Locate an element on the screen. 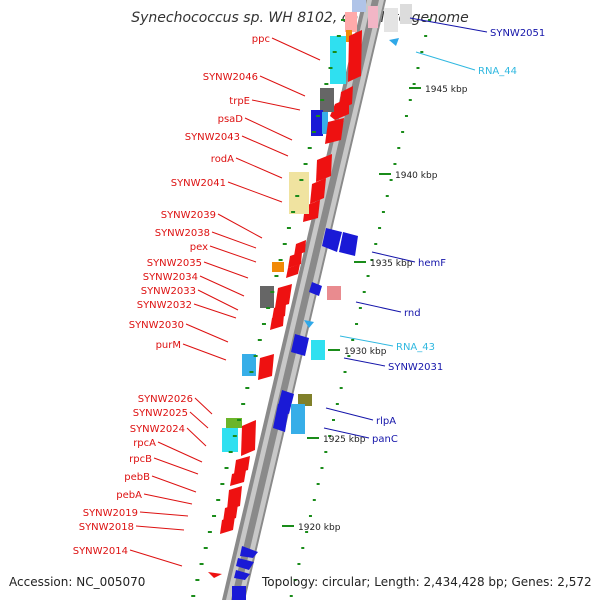 The height and width of the screenshot is (600, 600). gene-label-left: SYNW2014 is located at coordinates (100, 551).